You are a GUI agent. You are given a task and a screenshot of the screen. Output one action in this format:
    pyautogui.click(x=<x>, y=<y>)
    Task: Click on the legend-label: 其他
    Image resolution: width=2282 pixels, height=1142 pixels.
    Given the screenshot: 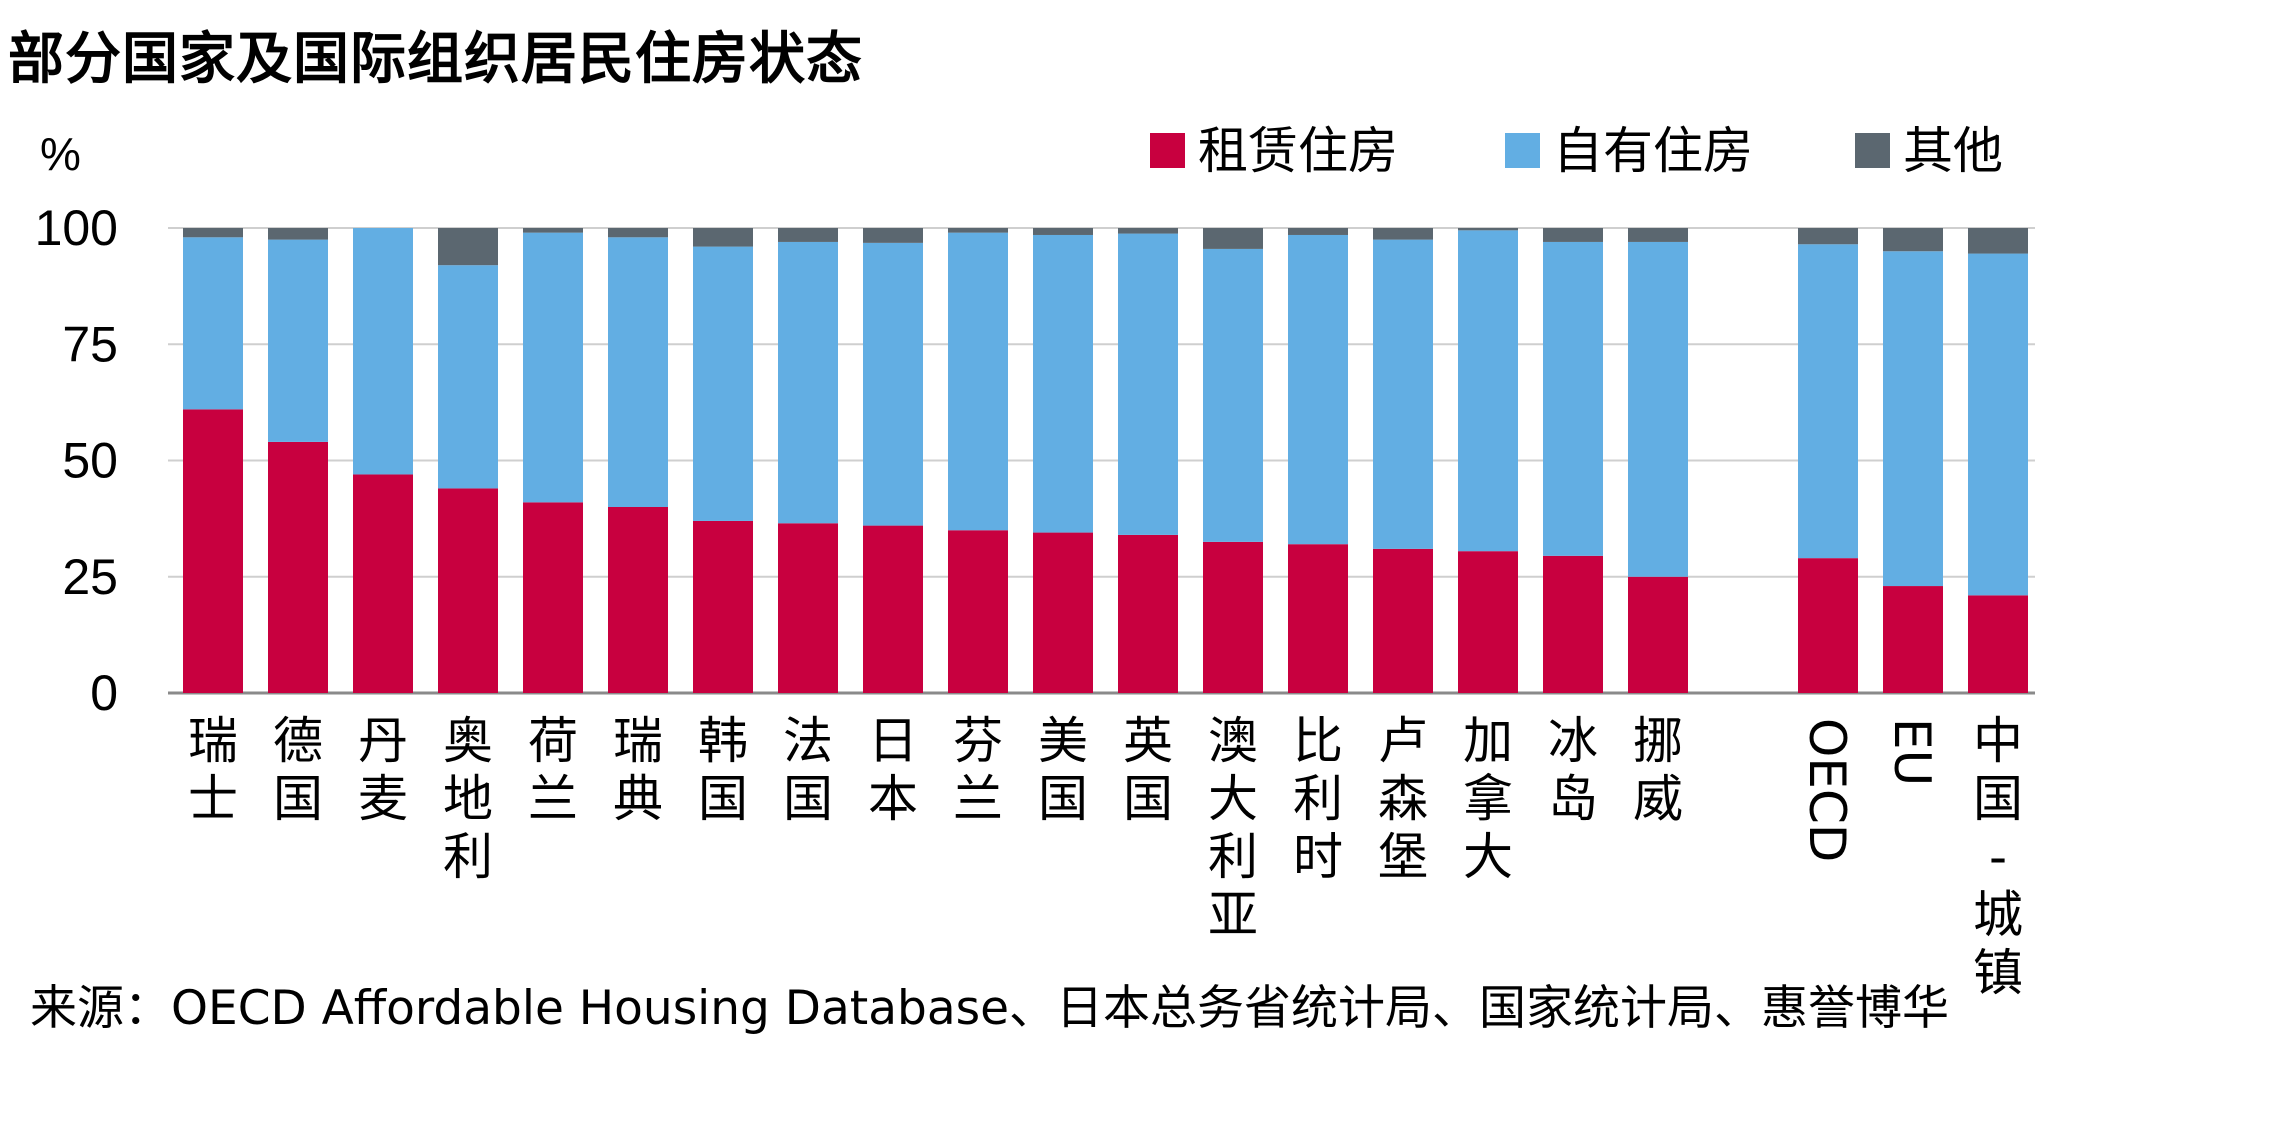 What is the action you would take?
    pyautogui.click(x=1953, y=151)
    